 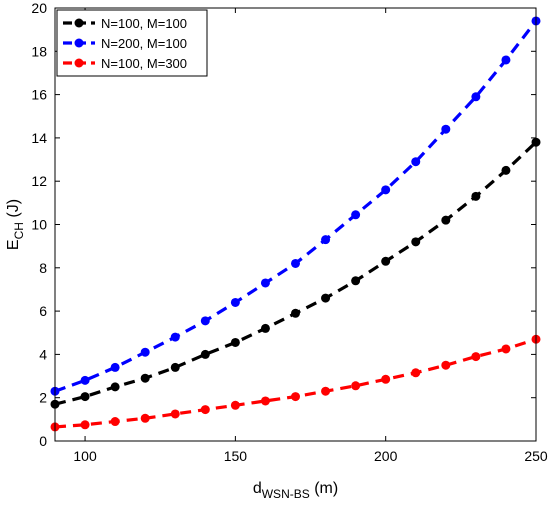 I want to click on x-axis-label: dWSN-BS (m), so click(x=295, y=490).